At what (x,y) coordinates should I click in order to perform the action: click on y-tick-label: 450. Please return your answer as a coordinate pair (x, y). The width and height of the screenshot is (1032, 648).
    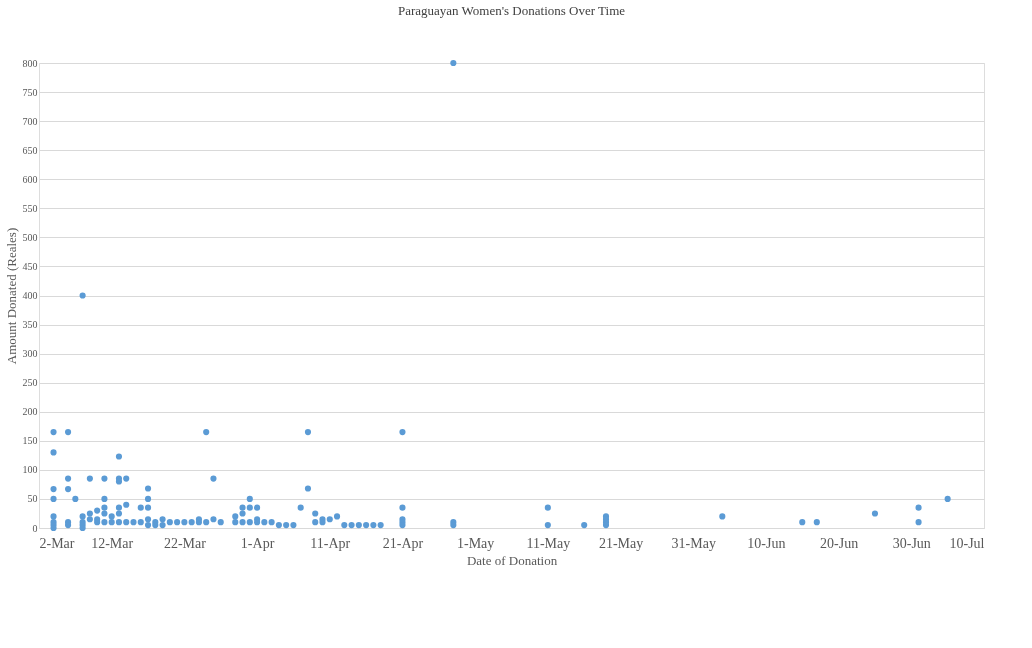
    Looking at the image, I should click on (30, 266).